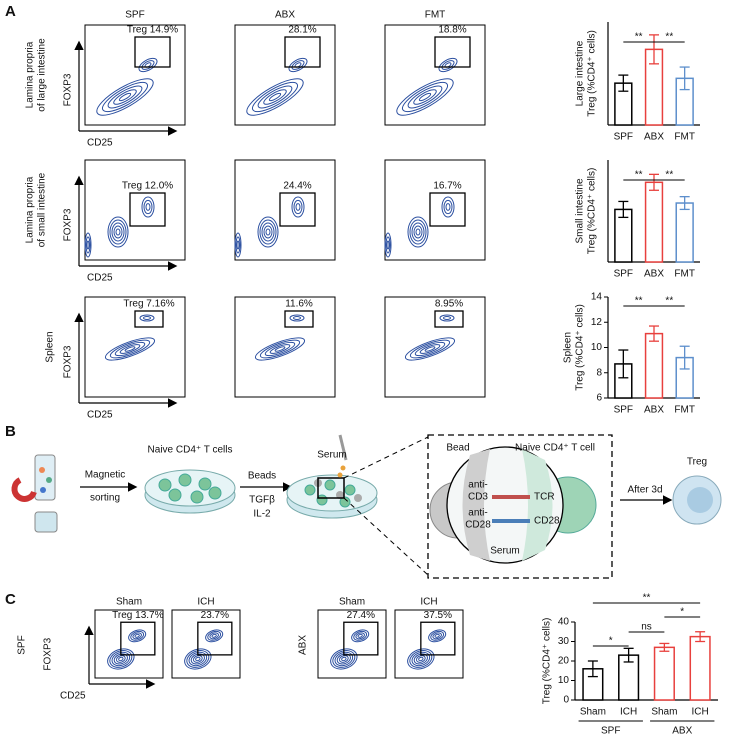 Image resolution: width=733 pixels, height=743 pixels. I want to click on axis-label: CD25, so click(100, 415).